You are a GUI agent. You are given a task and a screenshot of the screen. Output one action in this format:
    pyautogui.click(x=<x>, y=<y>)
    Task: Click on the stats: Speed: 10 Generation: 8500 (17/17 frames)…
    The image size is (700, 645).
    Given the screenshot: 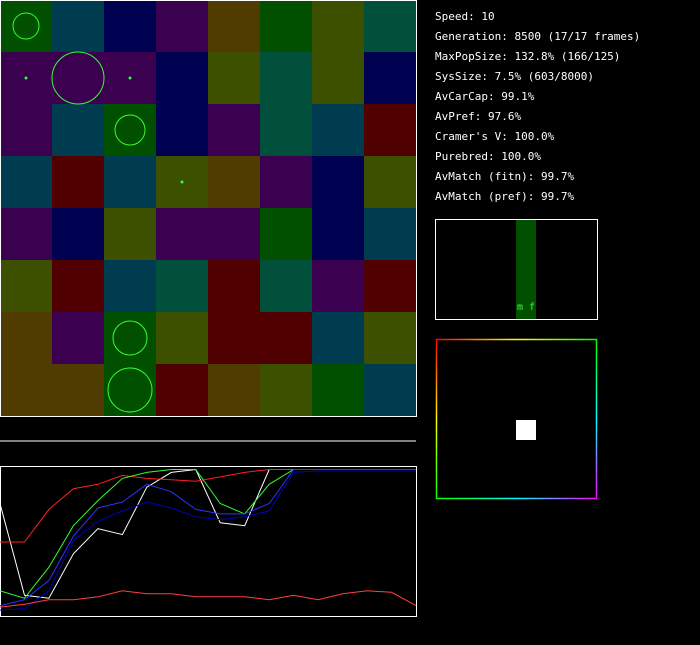 What is the action you would take?
    pyautogui.click(x=537, y=106)
    